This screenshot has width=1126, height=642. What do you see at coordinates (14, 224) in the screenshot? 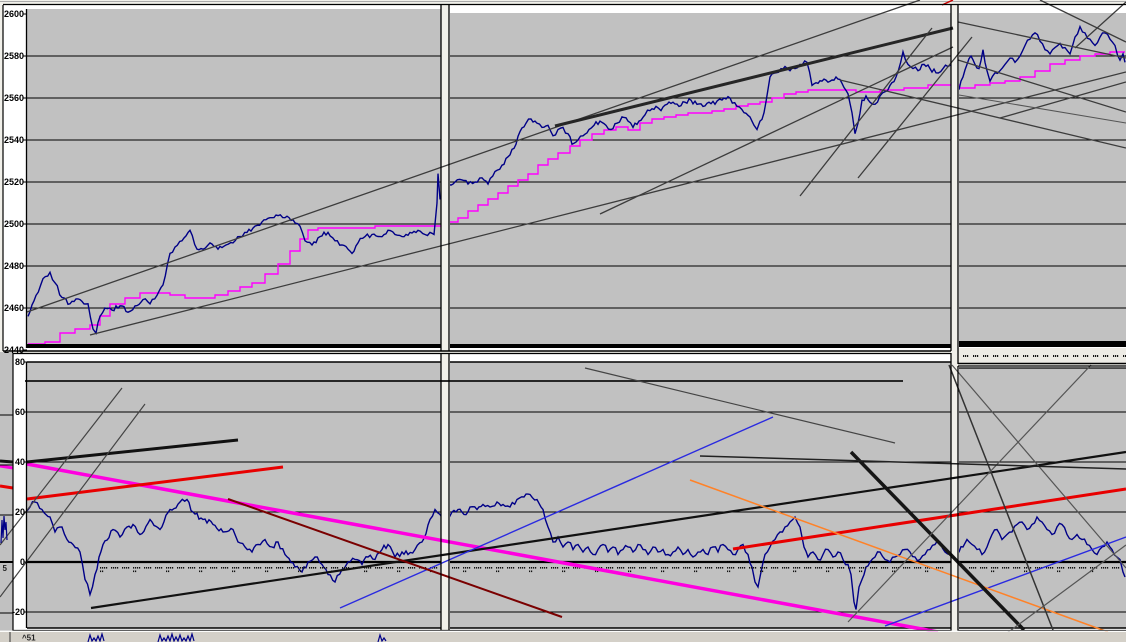
I see `price-axis-label: 2500` at bounding box center [14, 224].